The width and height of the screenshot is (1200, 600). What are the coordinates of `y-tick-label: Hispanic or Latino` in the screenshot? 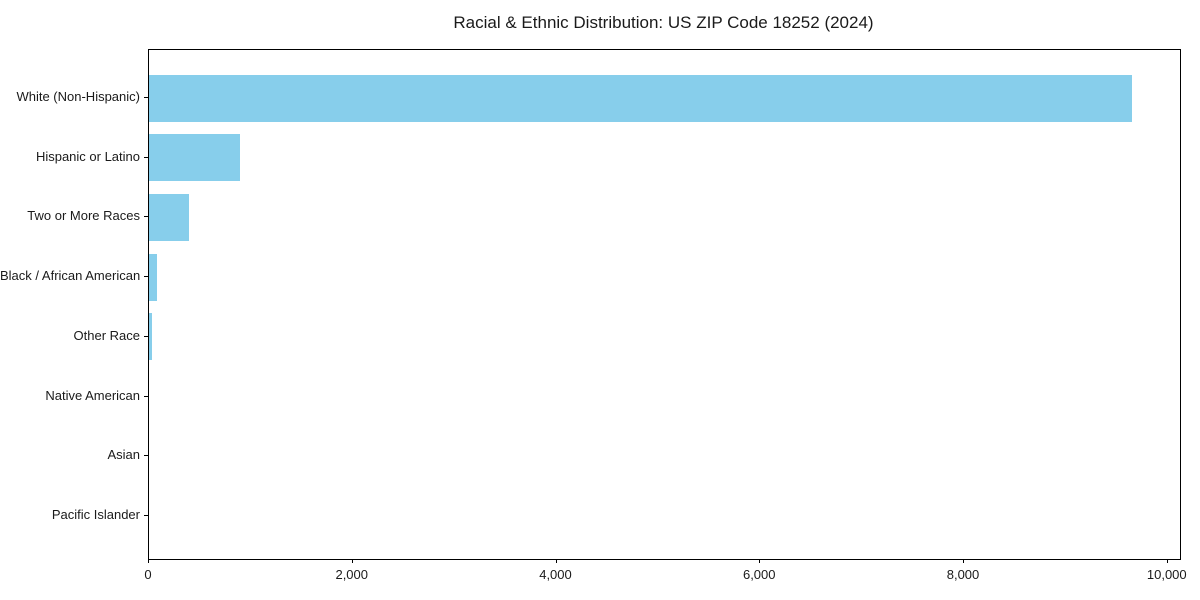 It's located at (87, 156).